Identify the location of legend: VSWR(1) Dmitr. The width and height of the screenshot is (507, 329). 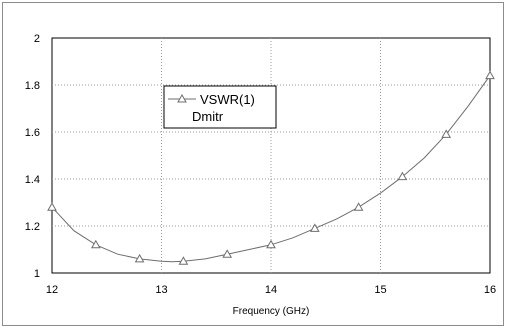
(220, 107).